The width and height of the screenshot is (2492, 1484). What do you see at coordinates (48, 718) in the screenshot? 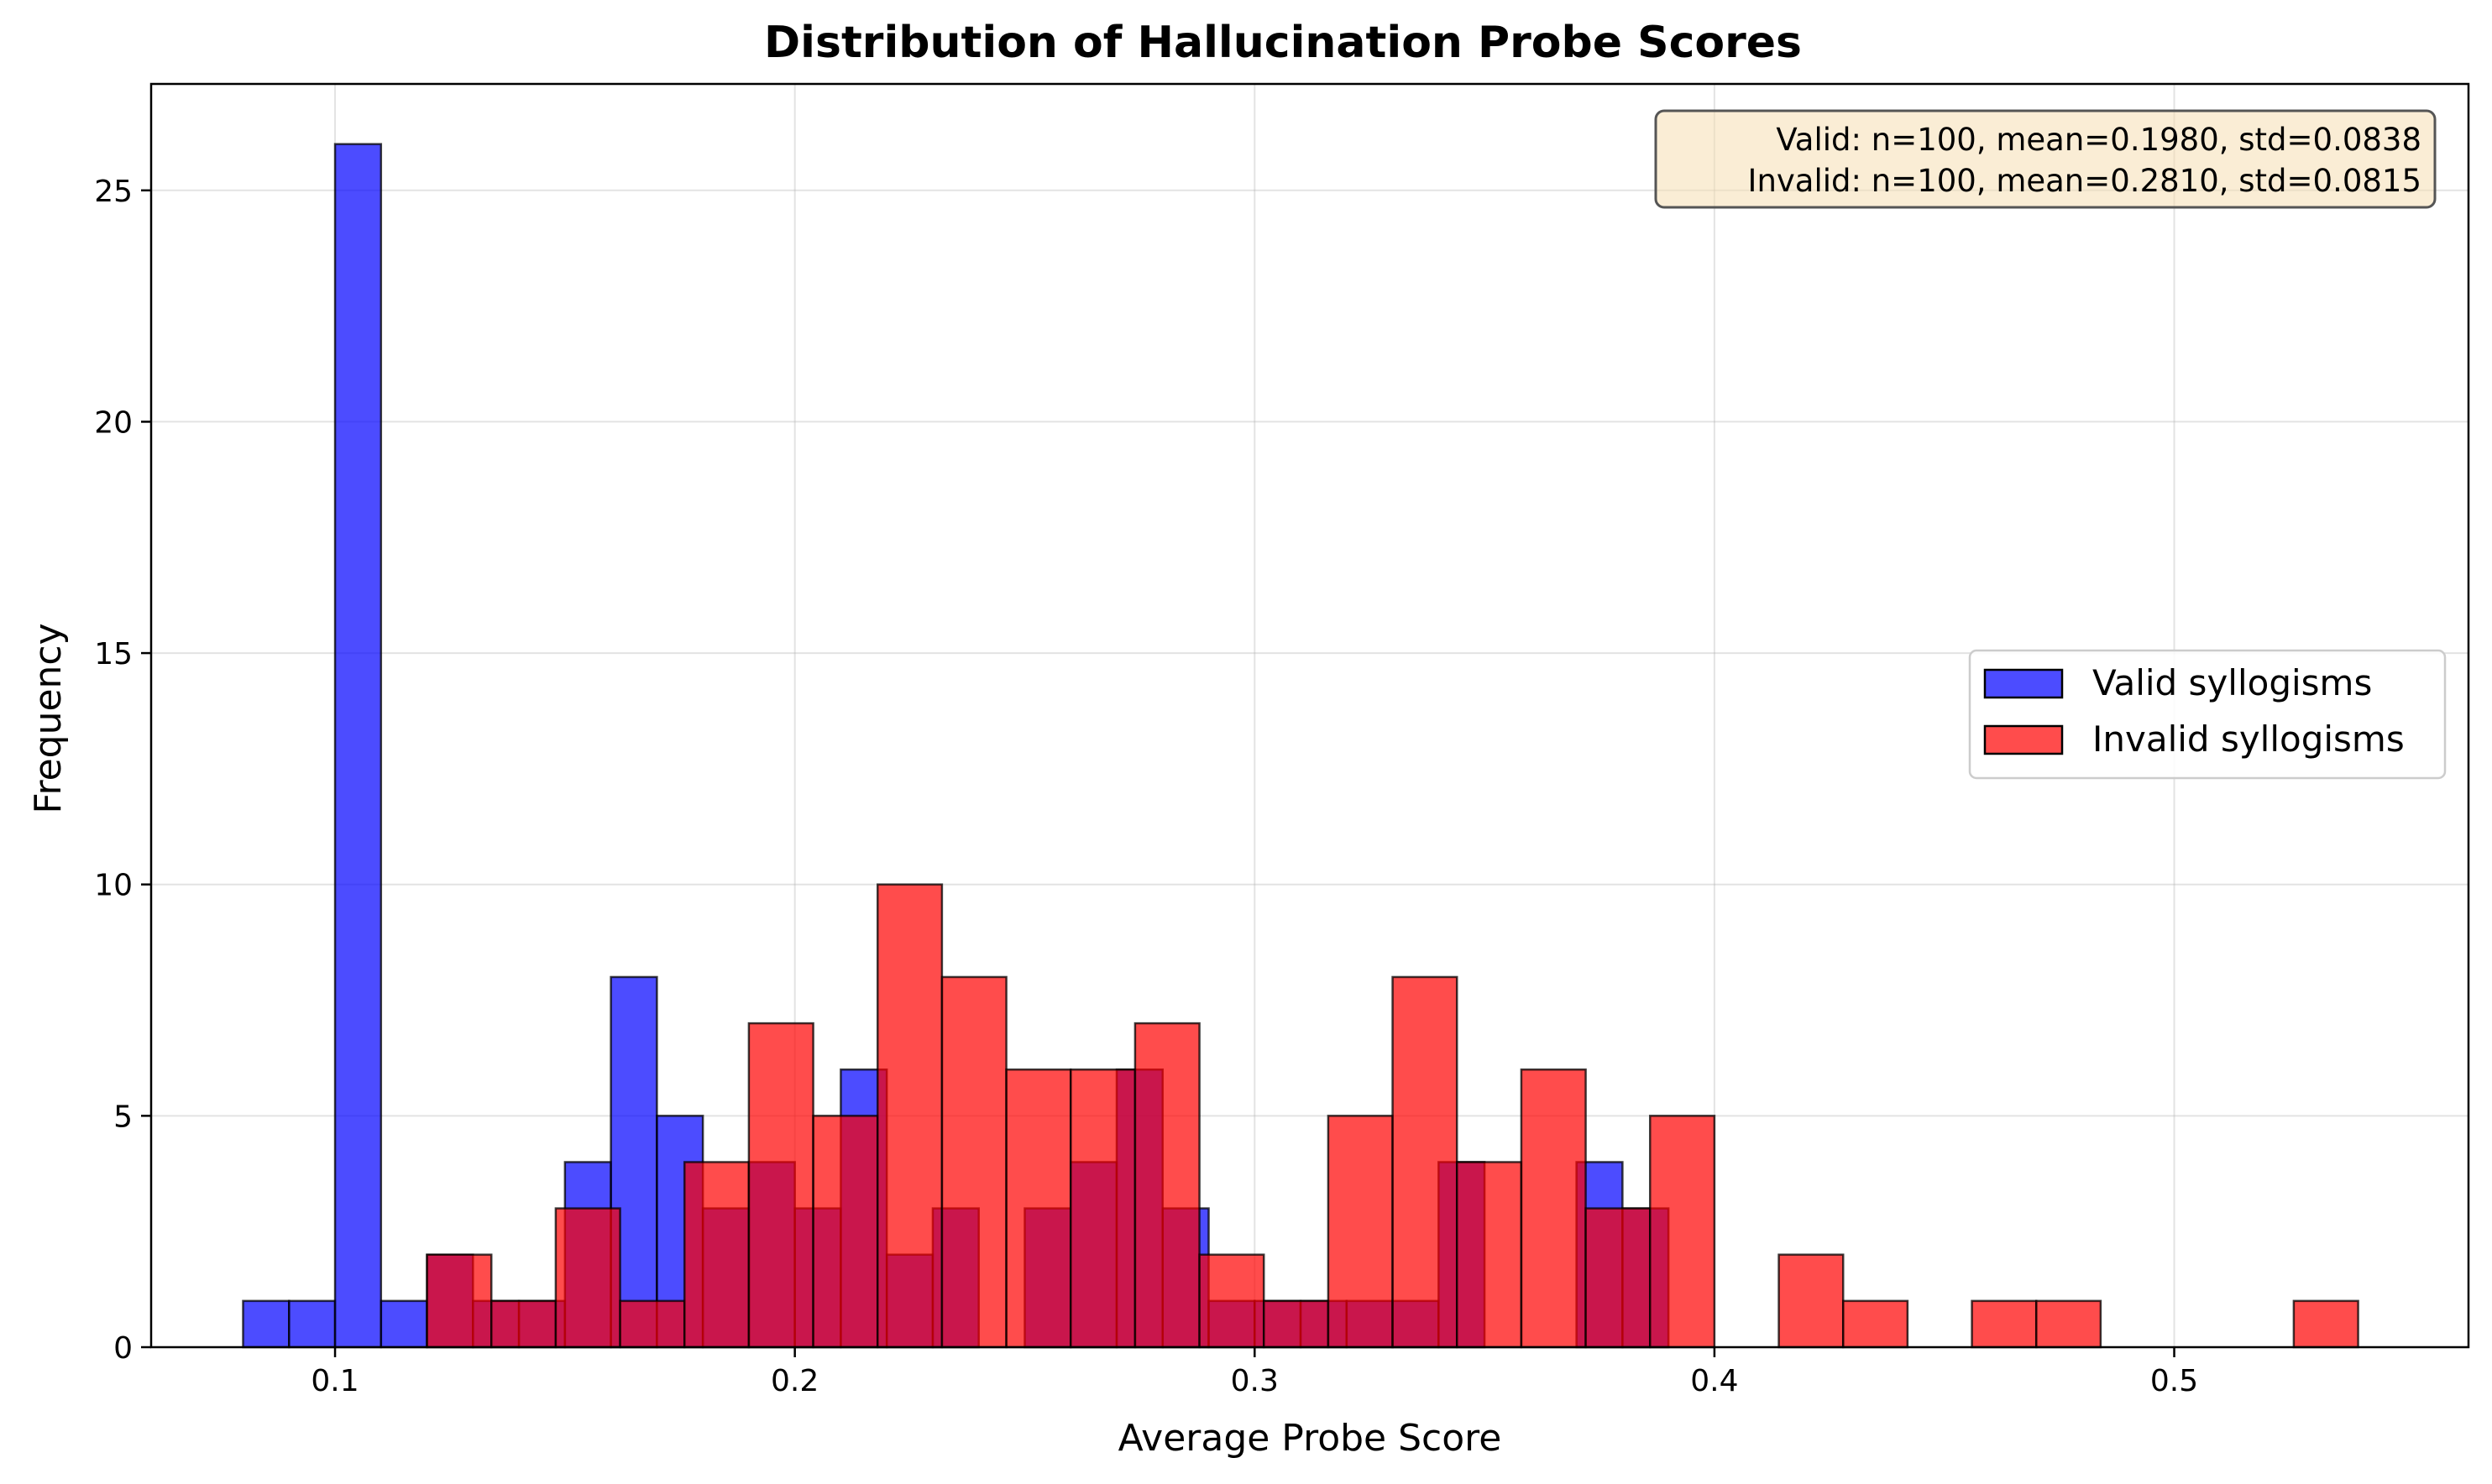
I see `y-axis-label: Frequency` at bounding box center [48, 718].